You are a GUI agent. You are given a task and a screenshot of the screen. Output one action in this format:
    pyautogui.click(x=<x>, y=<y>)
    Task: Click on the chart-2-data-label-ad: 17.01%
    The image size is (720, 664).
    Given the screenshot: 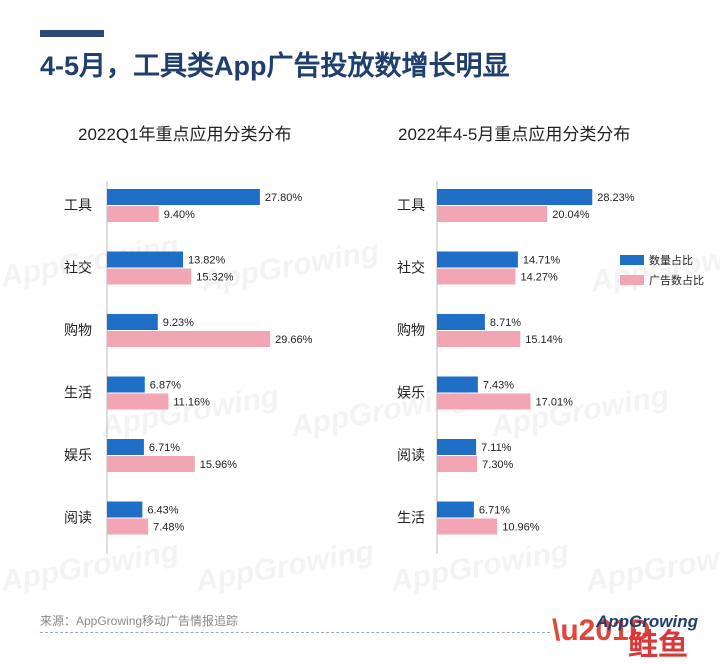 What is the action you would take?
    pyautogui.click(x=555, y=403)
    